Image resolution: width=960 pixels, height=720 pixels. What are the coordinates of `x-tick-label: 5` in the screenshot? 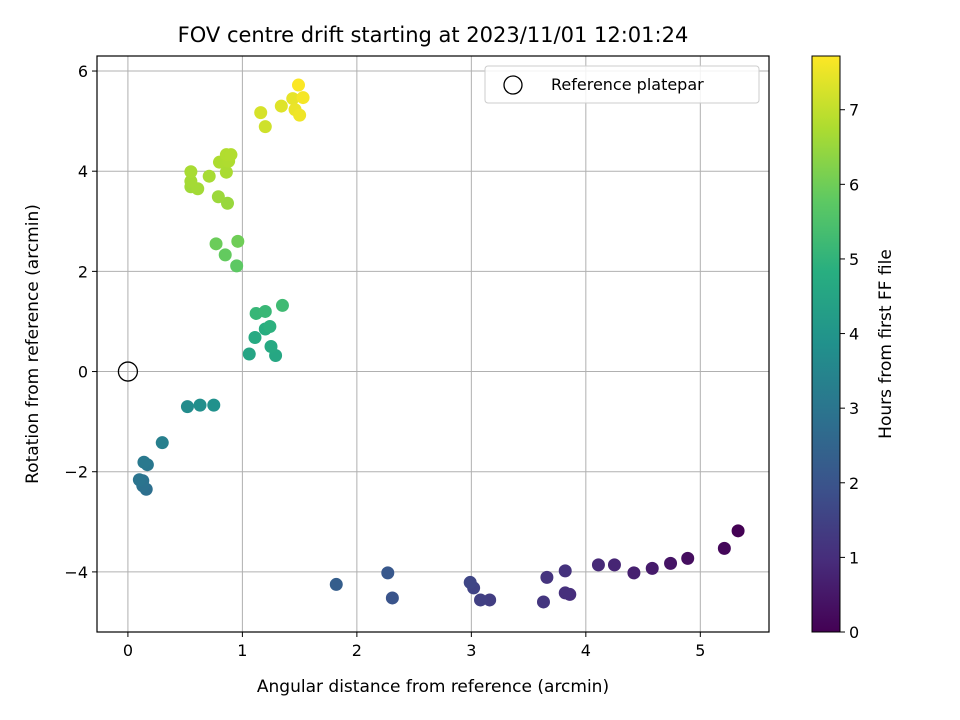 It's located at (700, 650).